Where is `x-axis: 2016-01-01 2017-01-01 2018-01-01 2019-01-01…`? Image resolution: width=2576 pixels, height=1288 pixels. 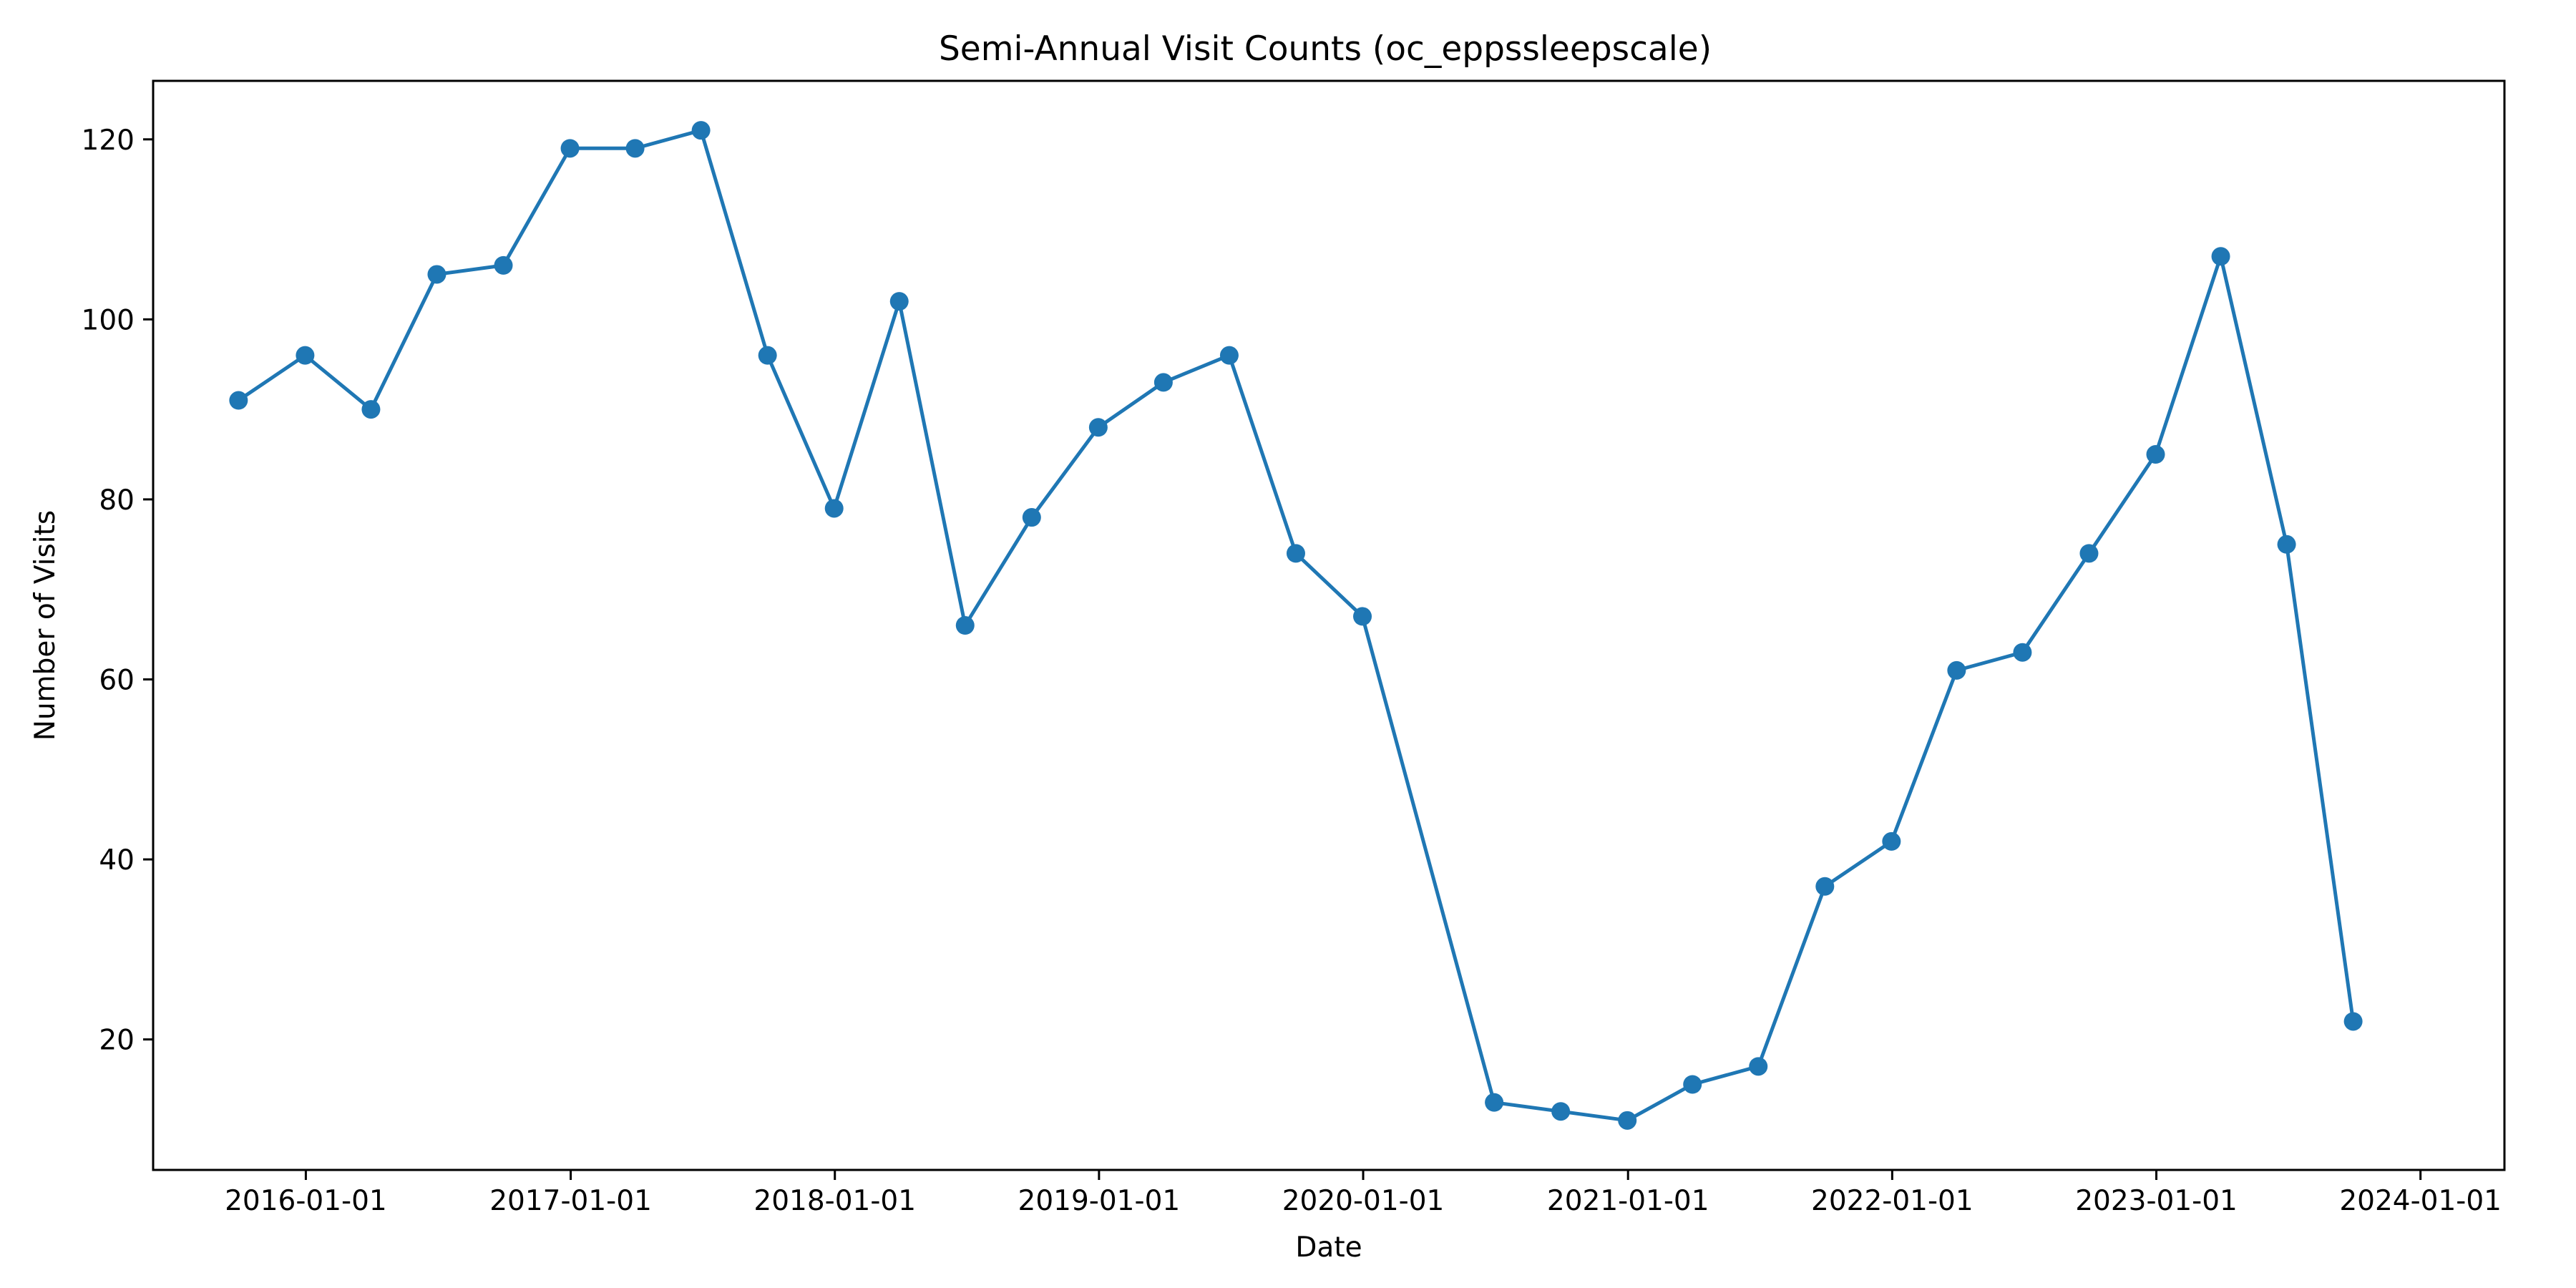 x-axis: 2016-01-01 2017-01-01 2018-01-01 2019-01-01… is located at coordinates (1363, 1193).